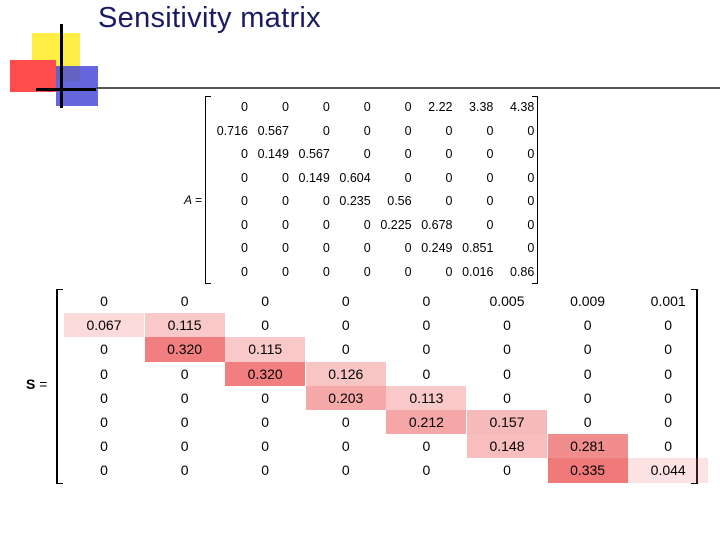 The width and height of the screenshot is (720, 540). What do you see at coordinates (345, 397) in the screenshot?
I see `matrix-s-cell: 0.203` at bounding box center [345, 397].